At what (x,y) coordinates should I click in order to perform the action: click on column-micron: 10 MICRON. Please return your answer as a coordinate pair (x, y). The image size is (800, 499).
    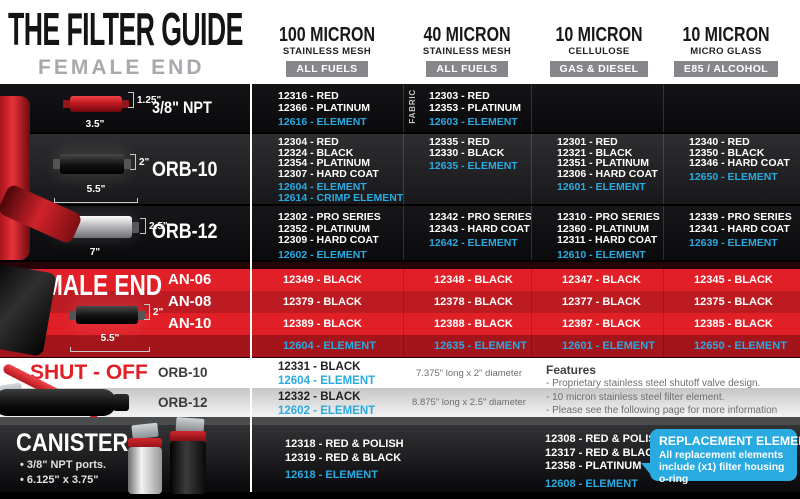
    Looking at the image, I should click on (726, 35).